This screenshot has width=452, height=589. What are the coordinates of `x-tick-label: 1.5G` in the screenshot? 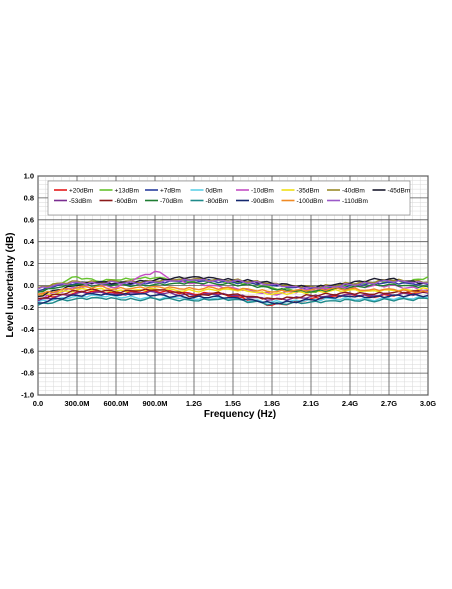 It's located at (233, 403).